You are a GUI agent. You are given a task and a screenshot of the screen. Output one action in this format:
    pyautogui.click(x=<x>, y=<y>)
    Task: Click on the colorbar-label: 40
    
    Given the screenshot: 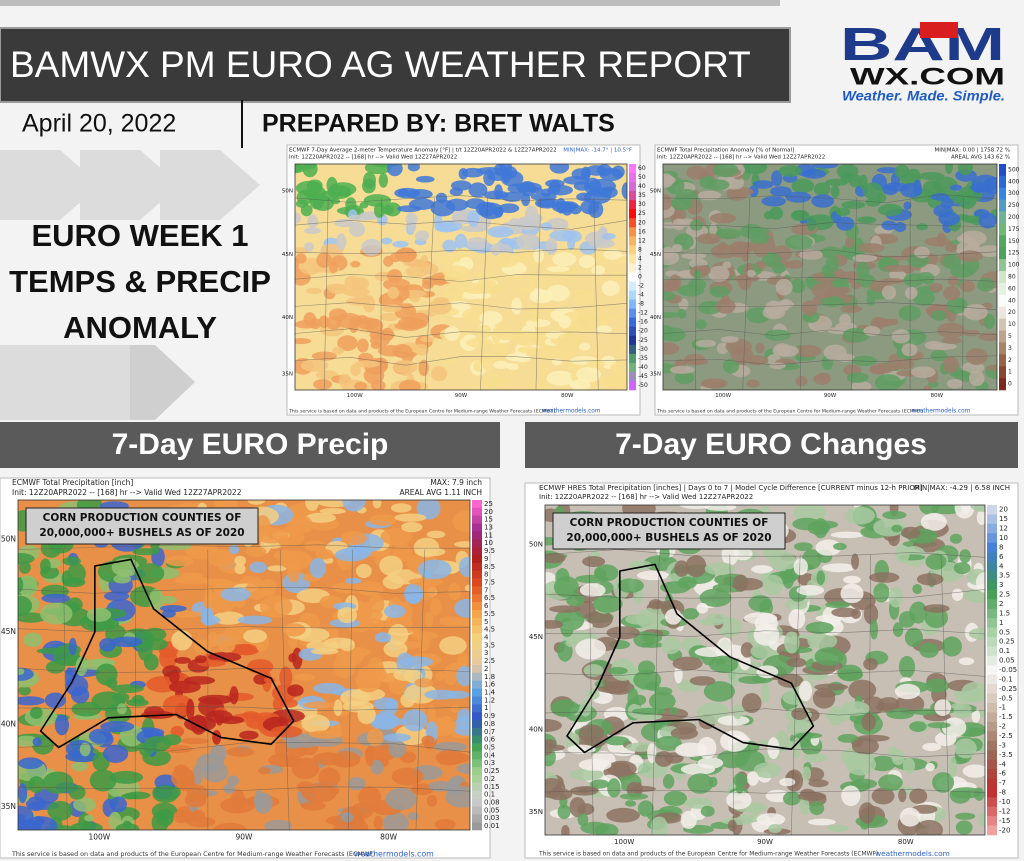 What is the action you would take?
    pyautogui.click(x=1012, y=300)
    